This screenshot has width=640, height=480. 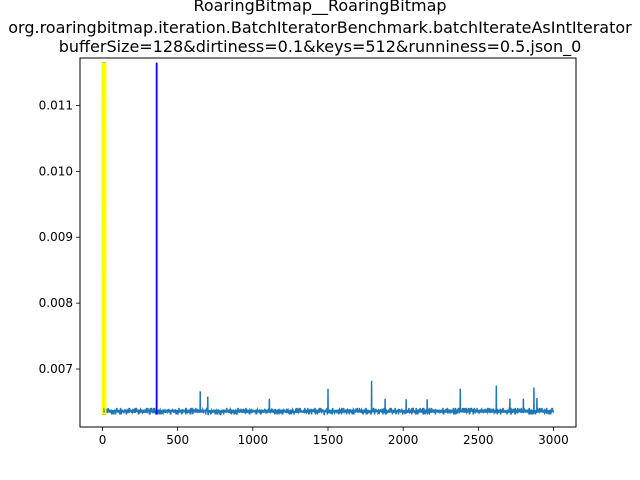 What do you see at coordinates (478, 440) in the screenshot?
I see `x-tick-label: 2500` at bounding box center [478, 440].